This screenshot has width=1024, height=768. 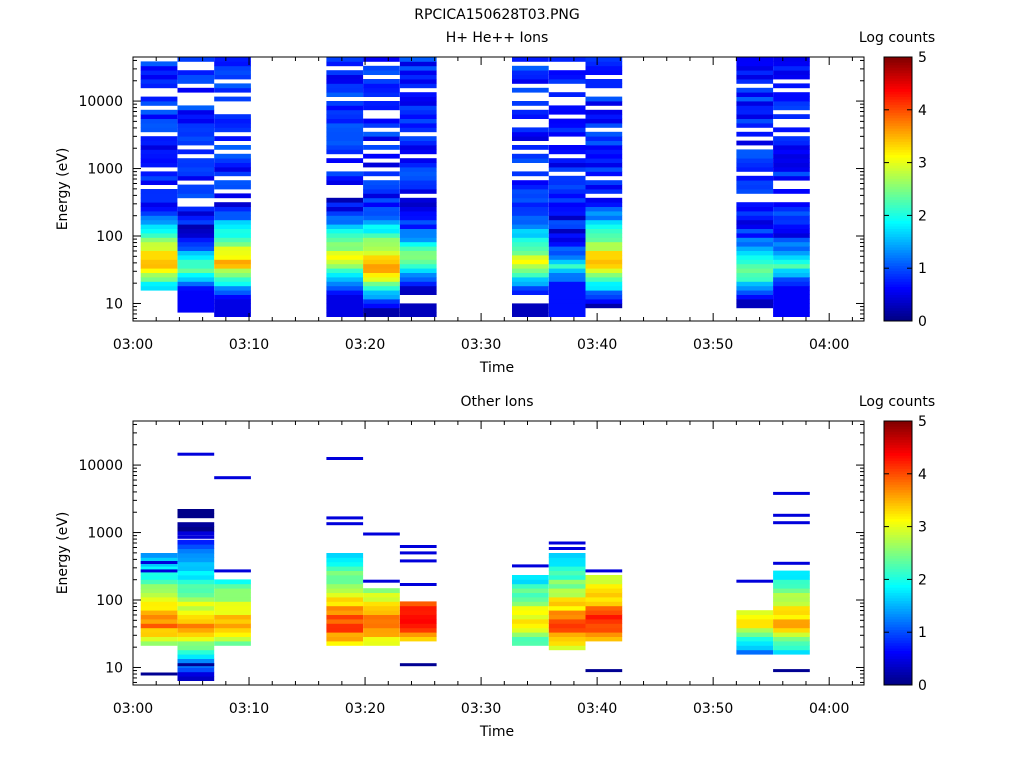 What do you see at coordinates (922, 633) in the screenshot?
I see `colorbar-tick-label: 1` at bounding box center [922, 633].